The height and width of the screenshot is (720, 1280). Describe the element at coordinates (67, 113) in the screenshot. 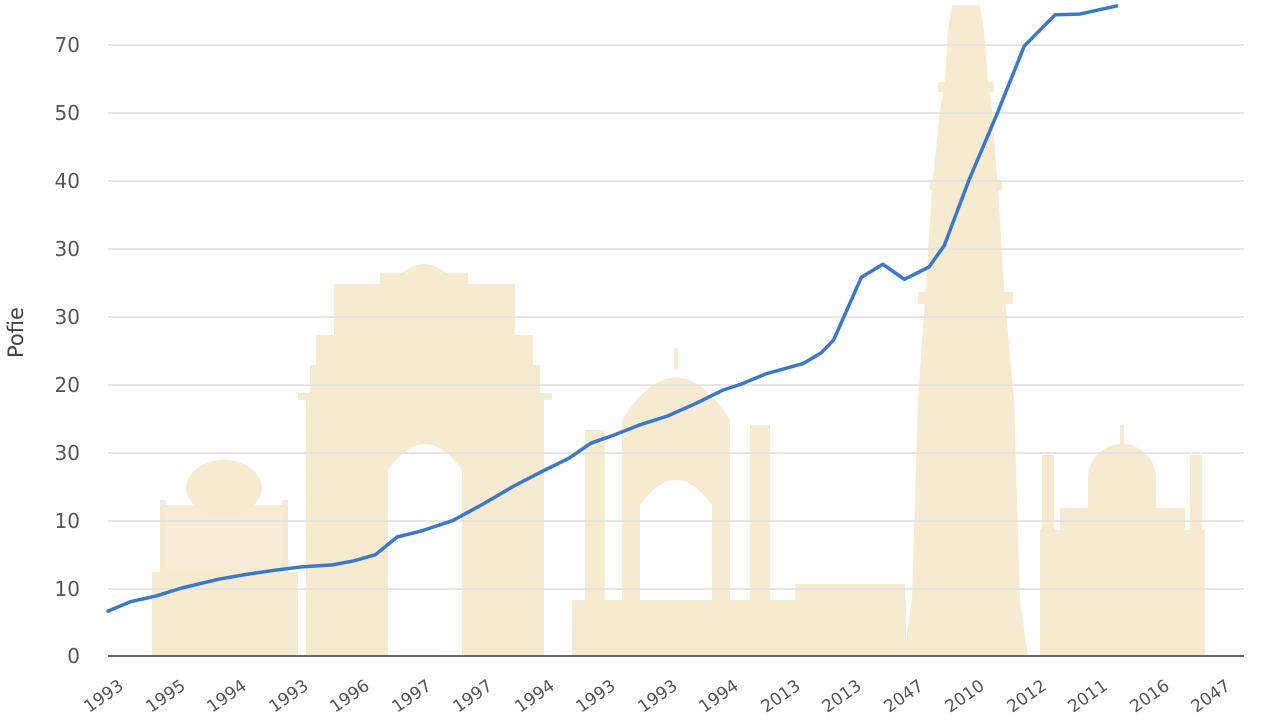

I see `y-tick-label: 50` at that location.